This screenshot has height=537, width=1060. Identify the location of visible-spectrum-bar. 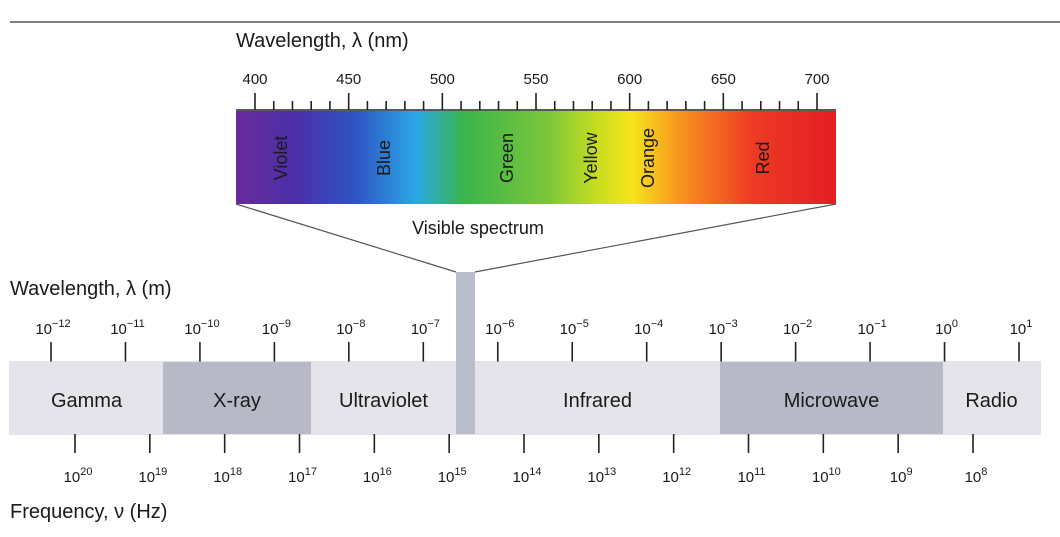
(536, 157).